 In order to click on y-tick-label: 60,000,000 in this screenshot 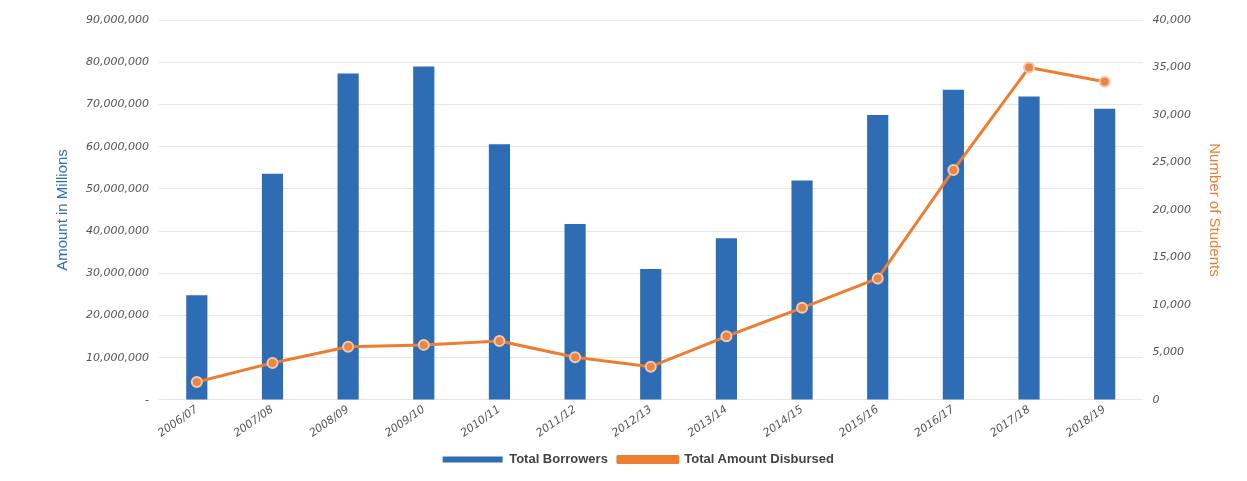, I will do `click(117, 146)`.